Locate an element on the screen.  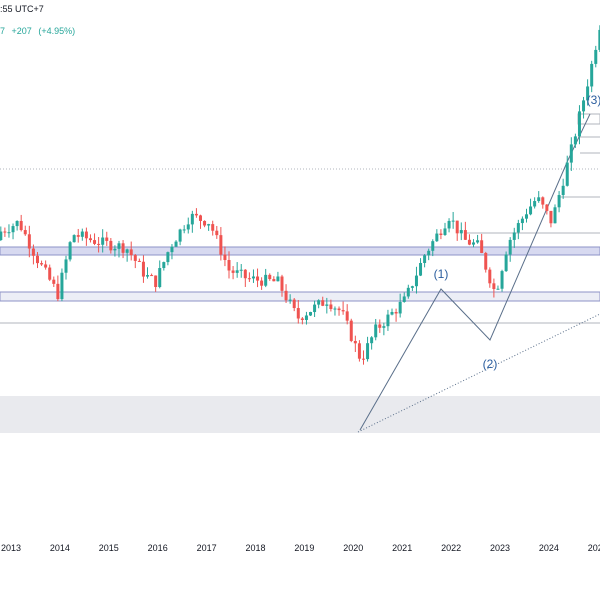
wave-label-2: (2) is located at coordinates (490, 364).